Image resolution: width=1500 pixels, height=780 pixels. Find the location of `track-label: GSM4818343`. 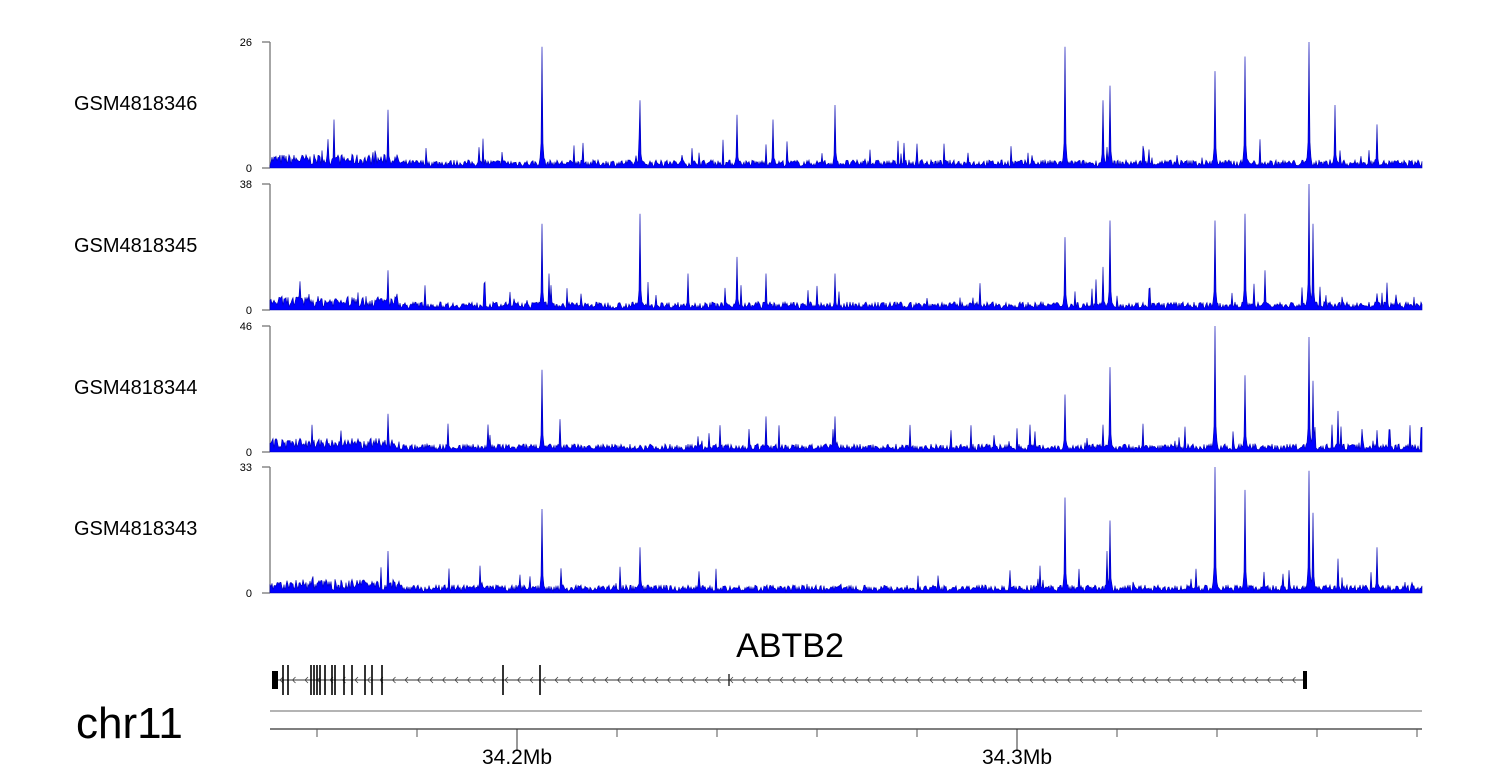

track-label: GSM4818343 is located at coordinates (135, 529).